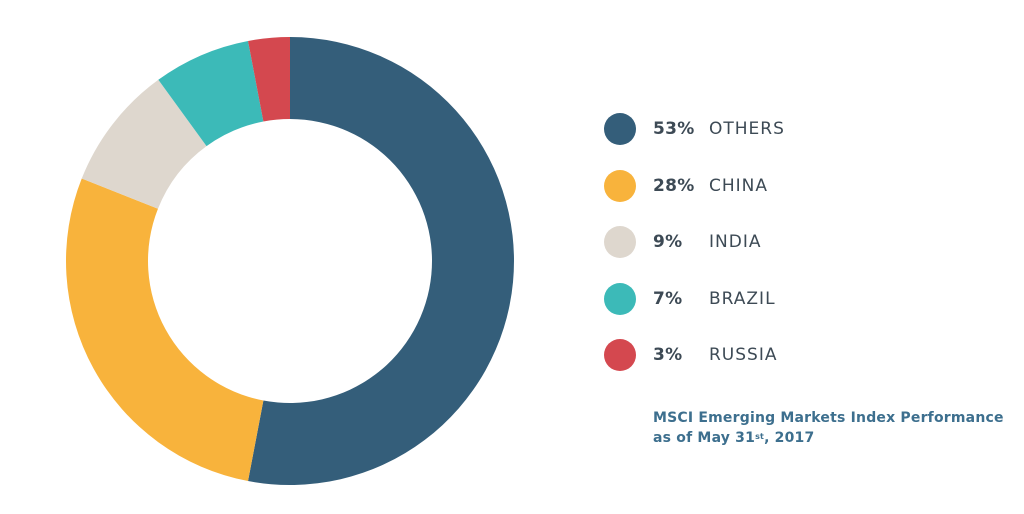  I want to click on legend-swatch-india, so click(620, 242).